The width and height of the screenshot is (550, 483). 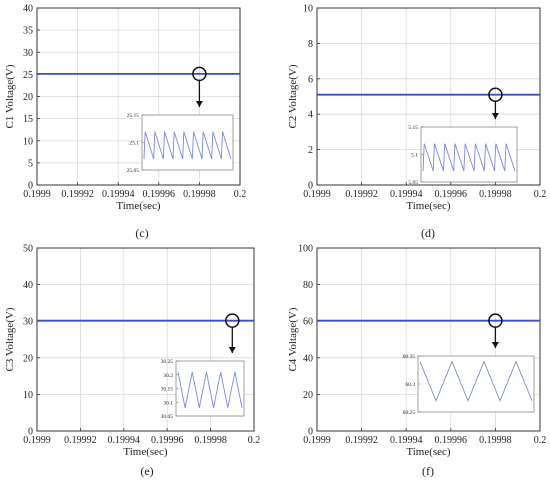 I want to click on y-axis-label: C1 Voltage(V), so click(x=10, y=96).